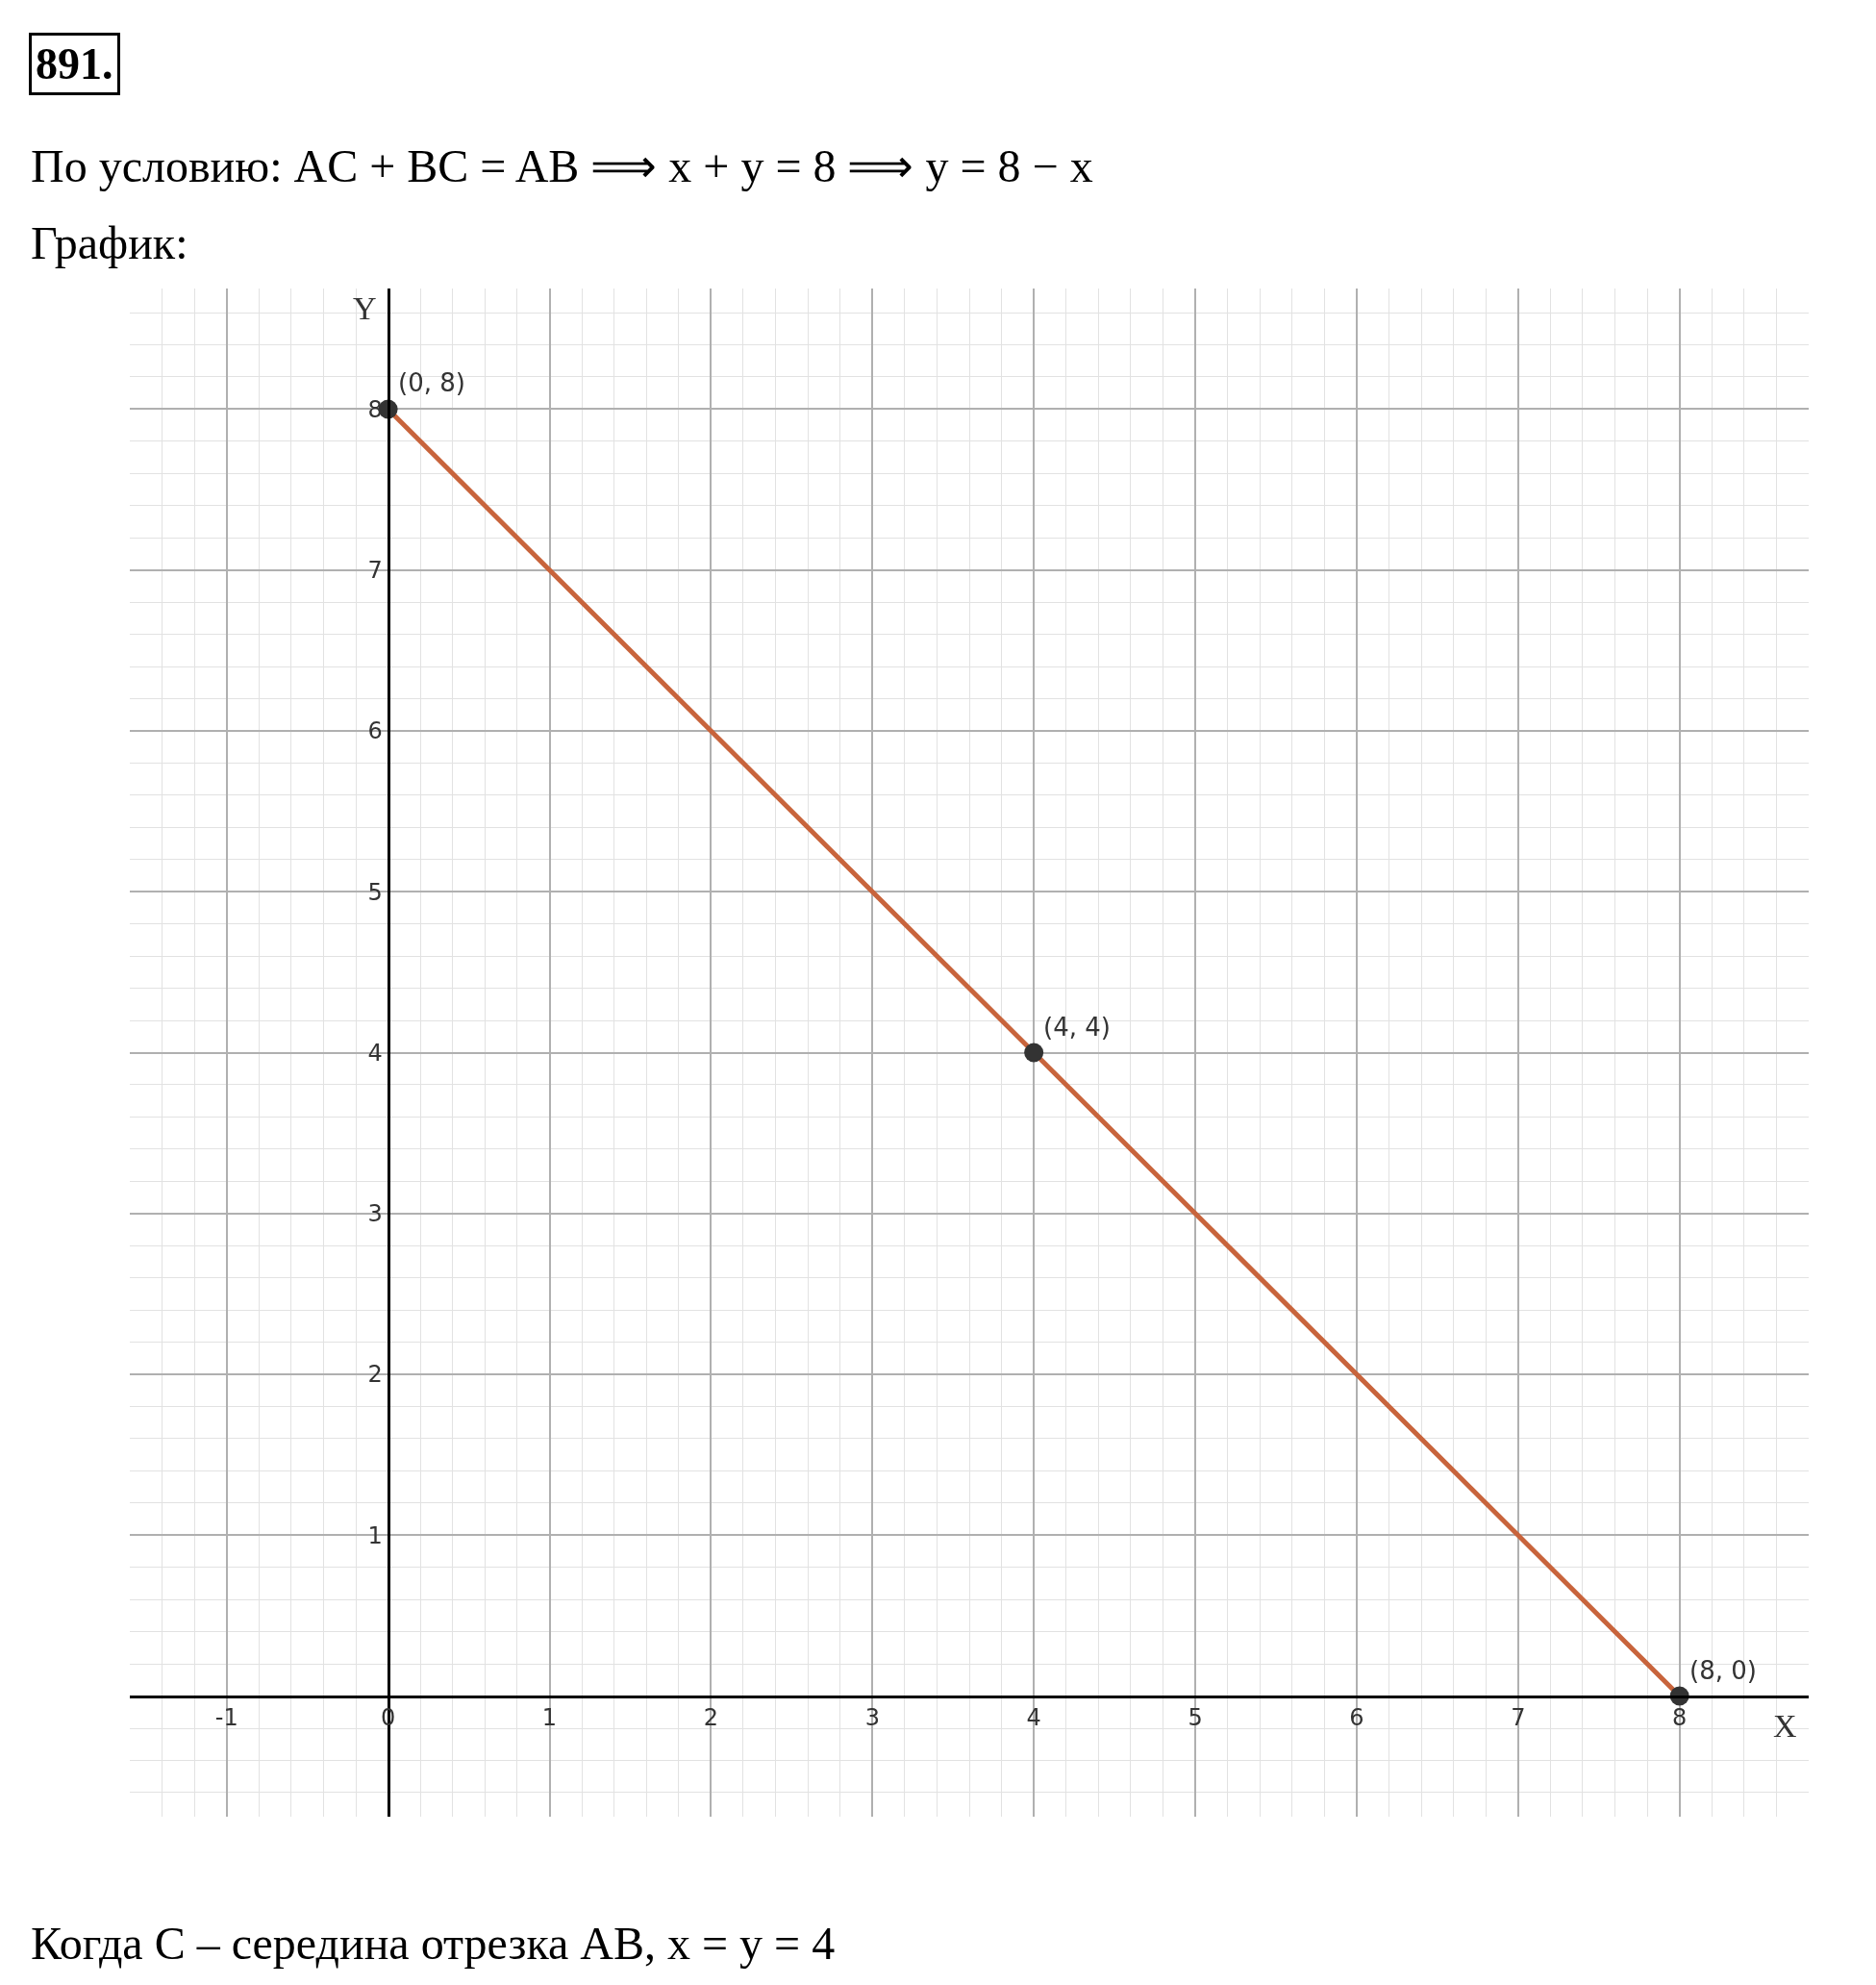  I want to click on y-axis-title: Y, so click(365, 308).